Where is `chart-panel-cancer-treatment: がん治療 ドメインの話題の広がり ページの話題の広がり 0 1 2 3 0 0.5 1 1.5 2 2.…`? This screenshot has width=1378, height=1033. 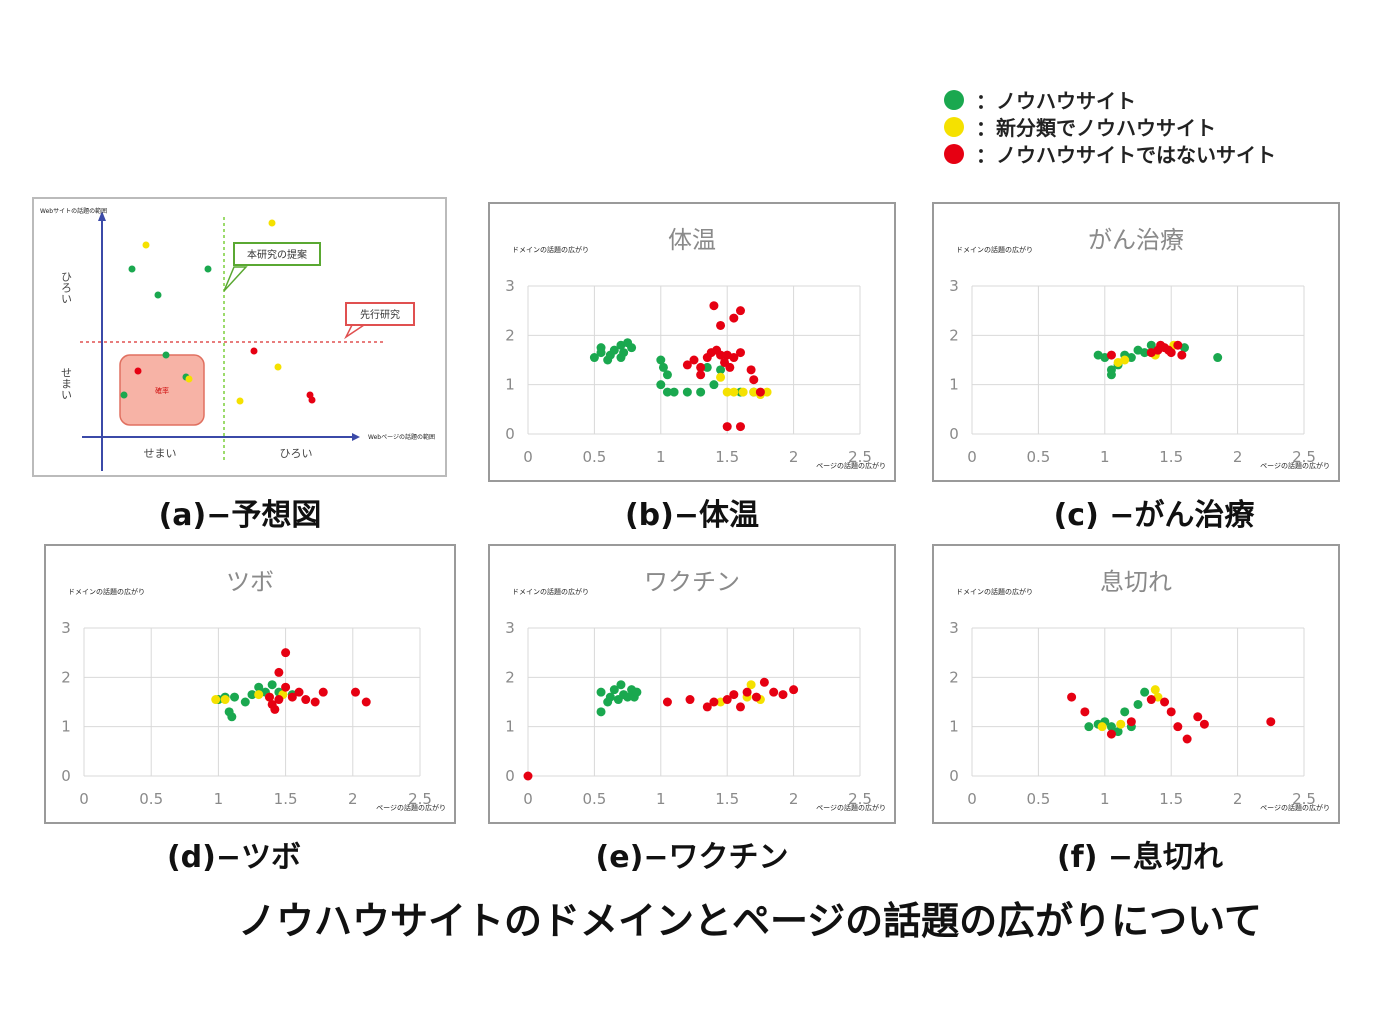
chart-panel-cancer-treatment: がん治療 ドメインの話題の広がり ページの話題の広がり 0 1 2 3 0 0.5 1 1.5 2 2.… is located at coordinates (1136, 342).